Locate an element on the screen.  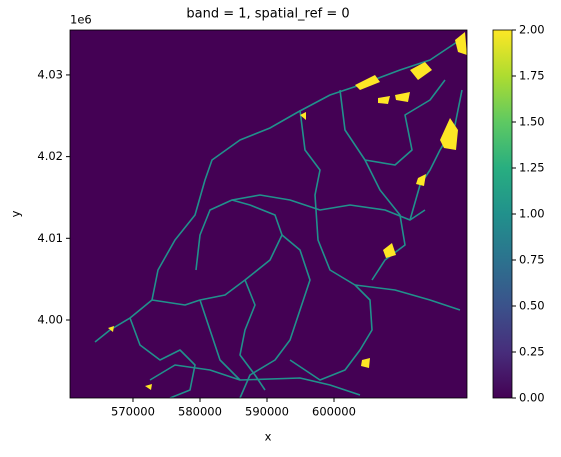
colorbar-tick-label: 2.00 is located at coordinates (532, 30).